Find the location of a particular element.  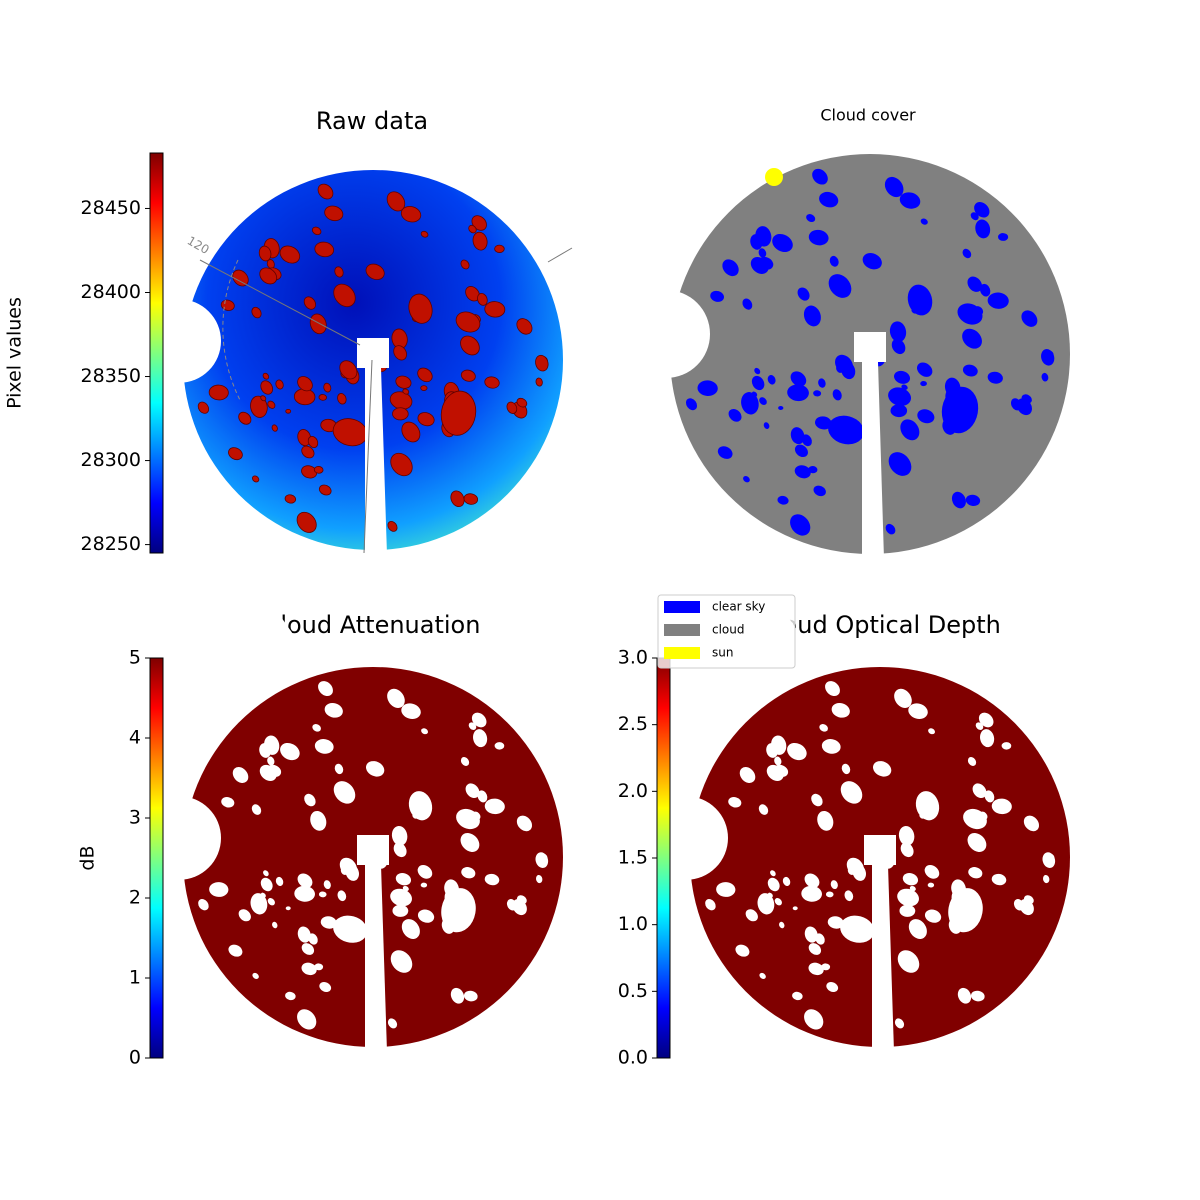

azimuth-line is located at coordinates (560, 255).